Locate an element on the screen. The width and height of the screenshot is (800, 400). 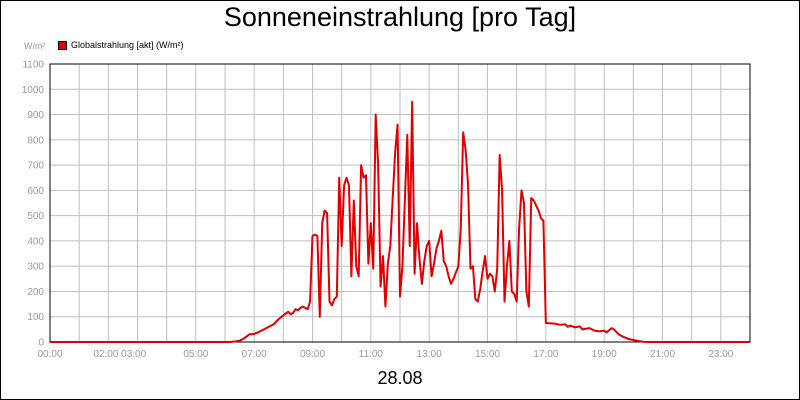
x-tick-label: 23:00 is located at coordinates (720, 354).